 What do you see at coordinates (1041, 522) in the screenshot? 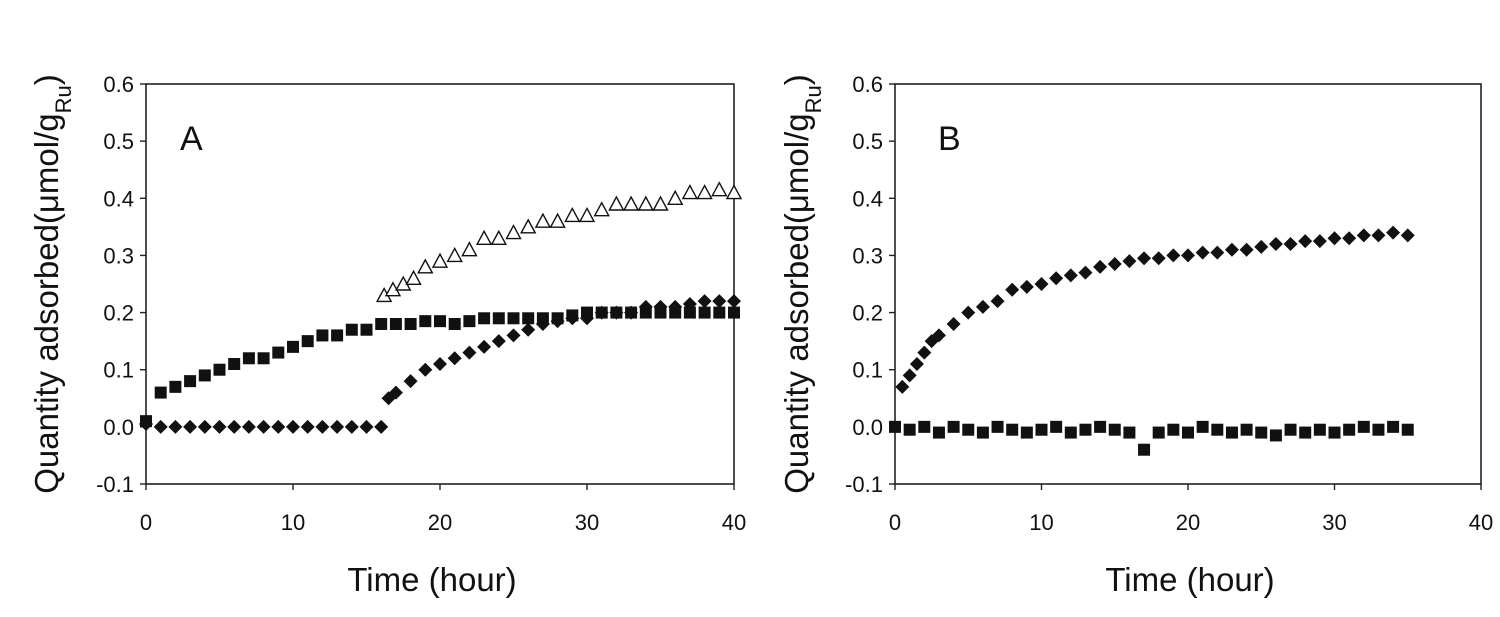
I see `panel-b-x-tick-label: 10` at bounding box center [1041, 522].